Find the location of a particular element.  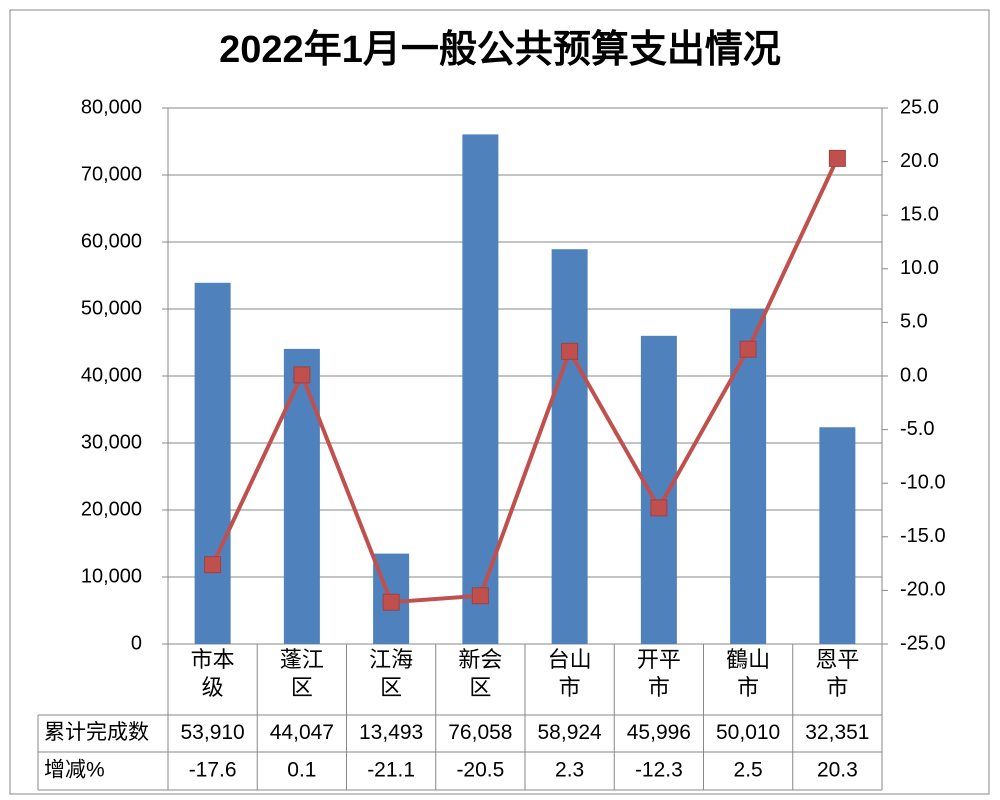

x-tick-label-box: 开平市 is located at coordinates (658, 673).